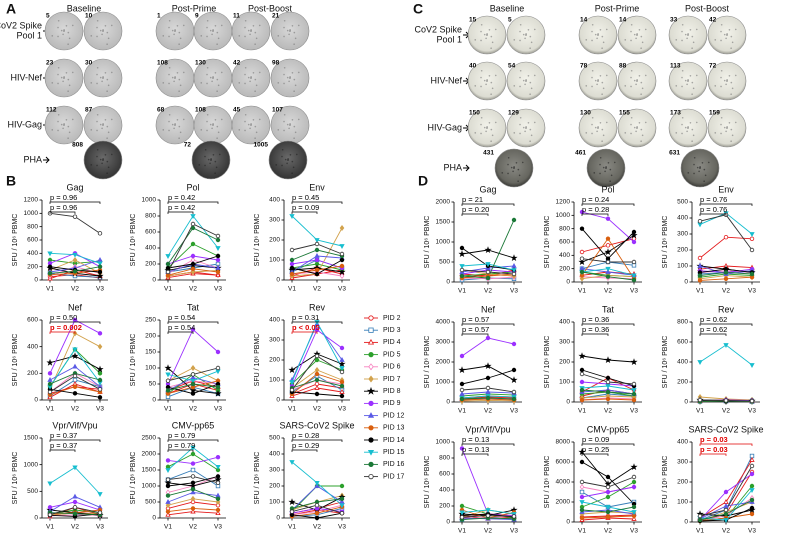 This screenshot has width=796, height=543. Describe the element at coordinates (133, 240) in the screenshot. I see `y-axis-label: SFU / 10⁶ PBMC` at that location.